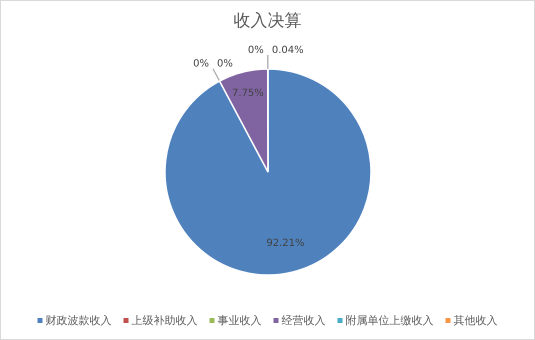  Describe the element at coordinates (268, 21) in the screenshot. I see `chart-title: 收入决算` at that location.